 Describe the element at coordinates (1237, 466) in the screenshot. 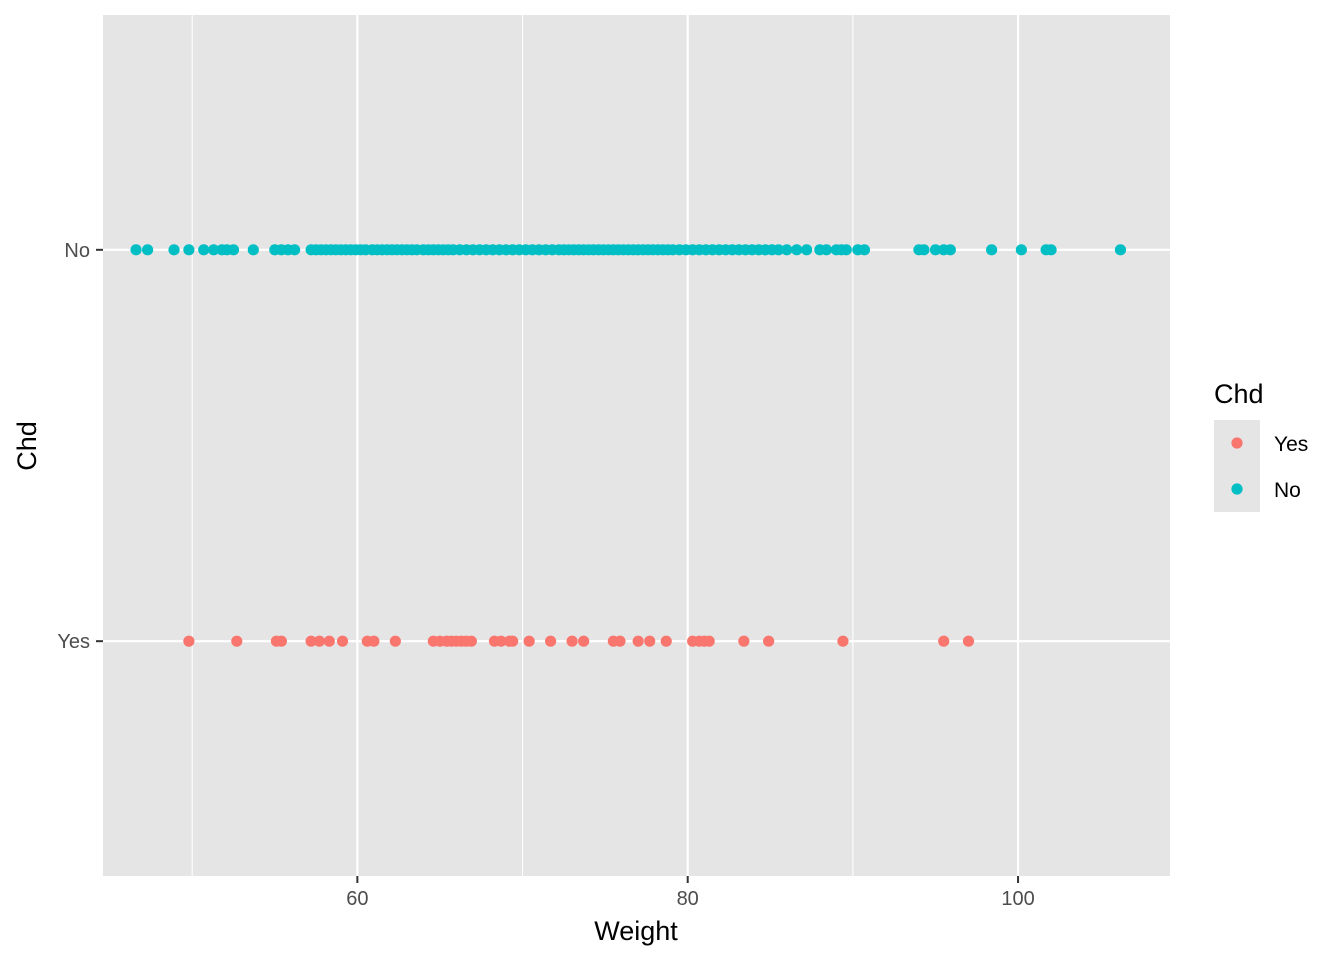

I see `legend-key-background` at that location.